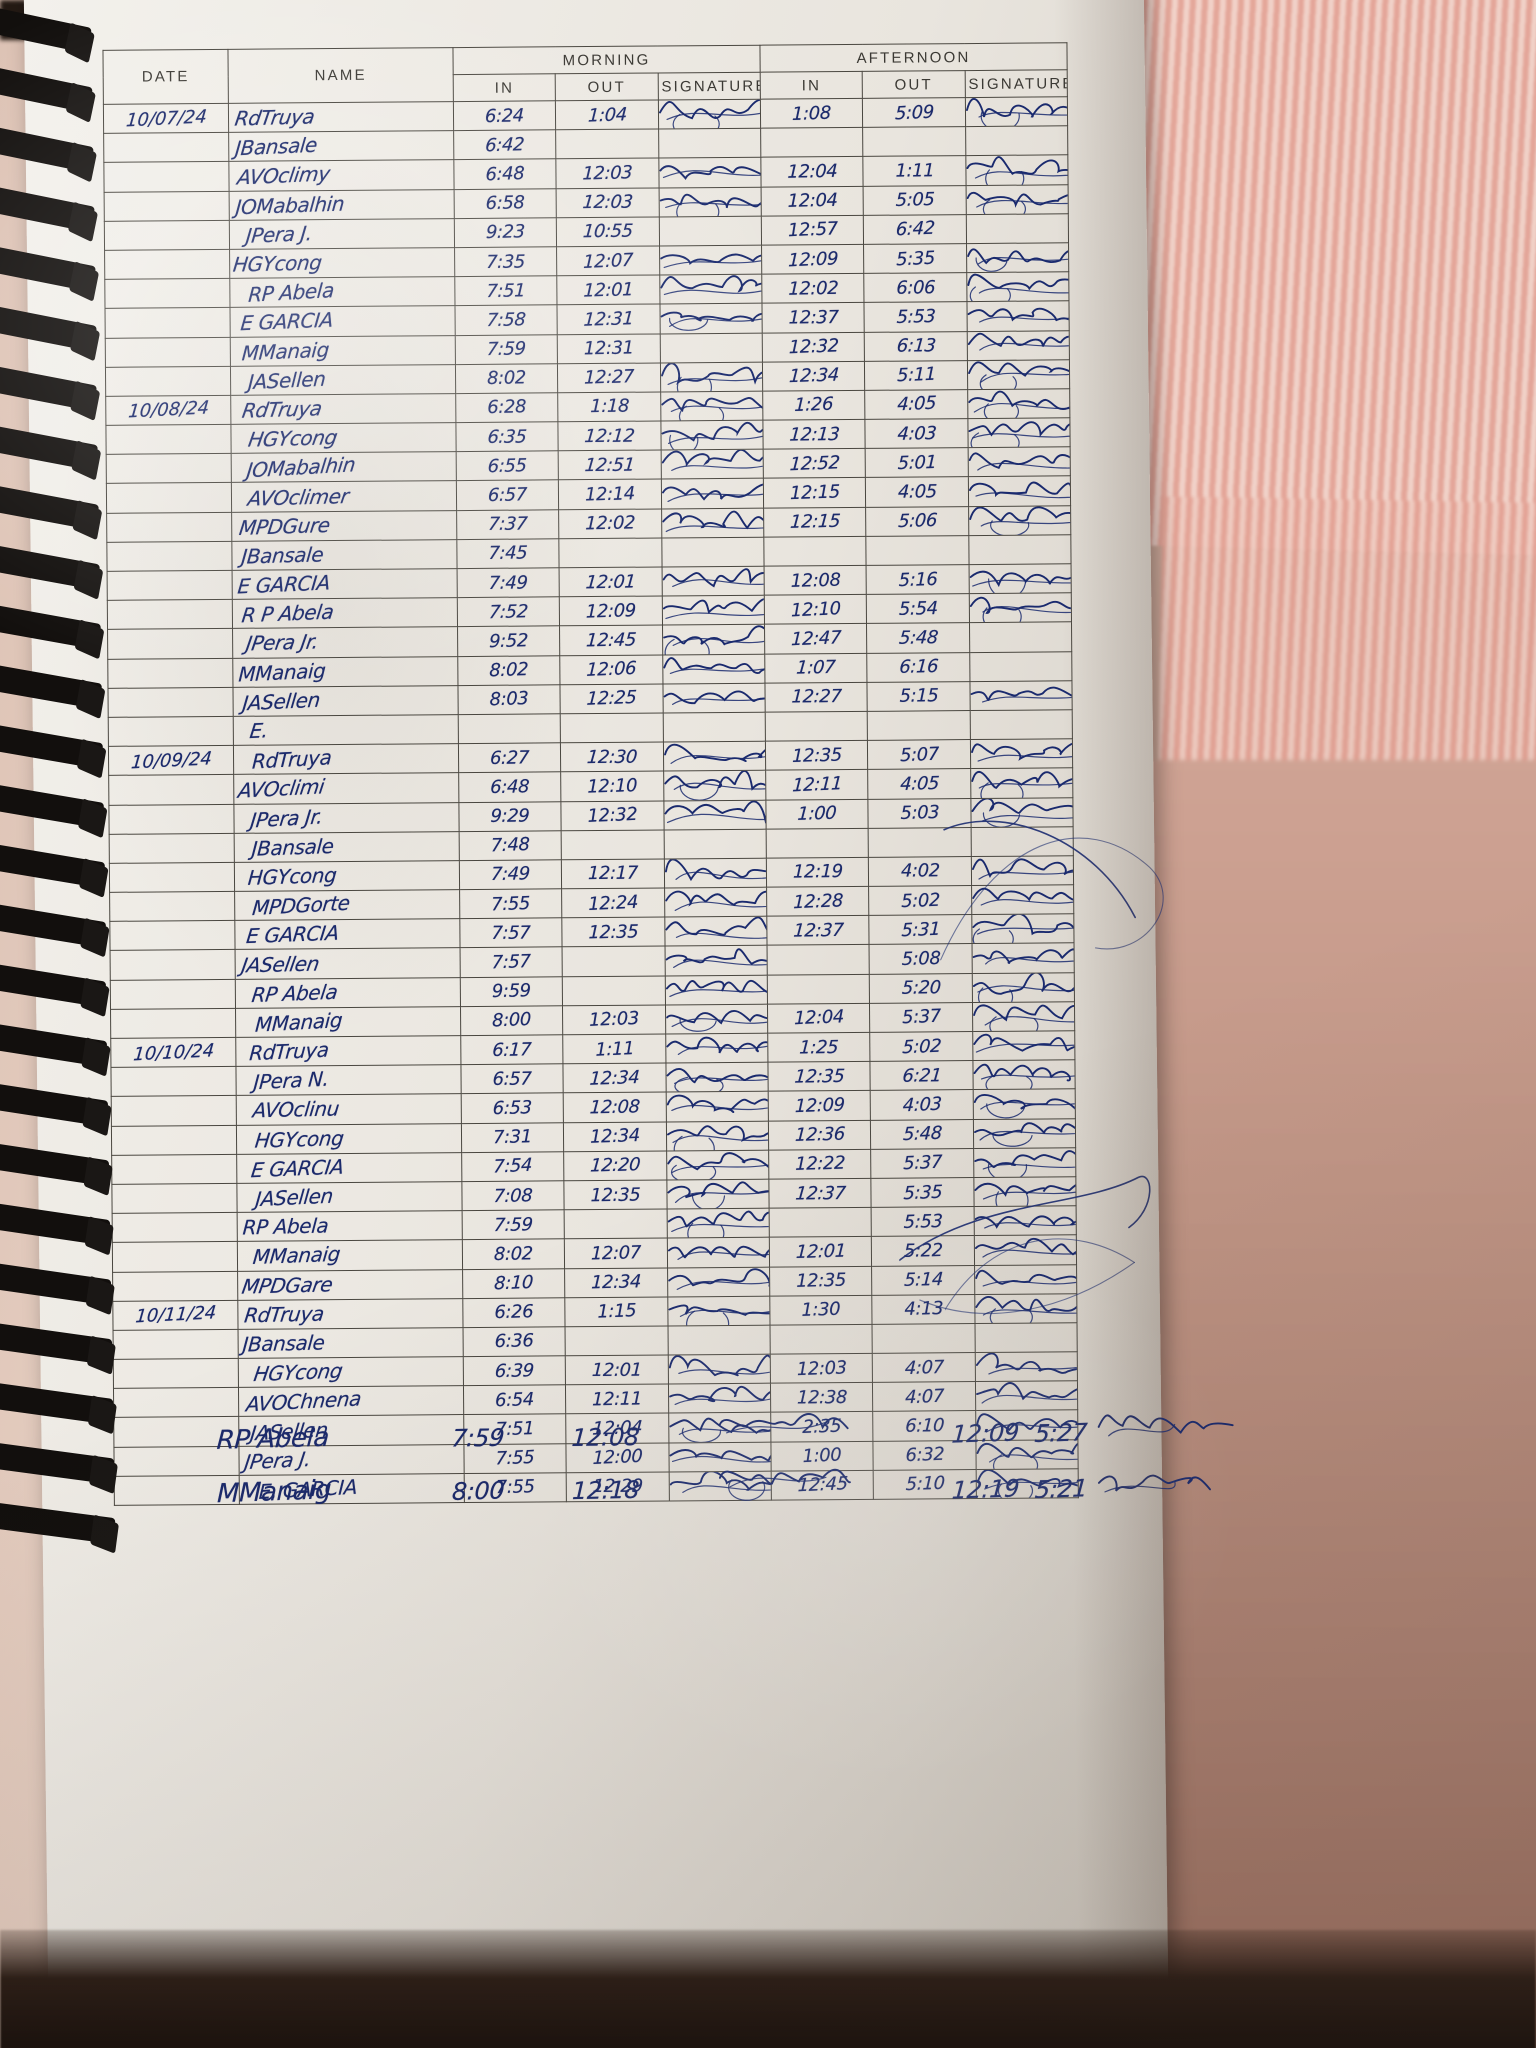  I want to click on cell-m_out: 12:12, so click(609, 436).